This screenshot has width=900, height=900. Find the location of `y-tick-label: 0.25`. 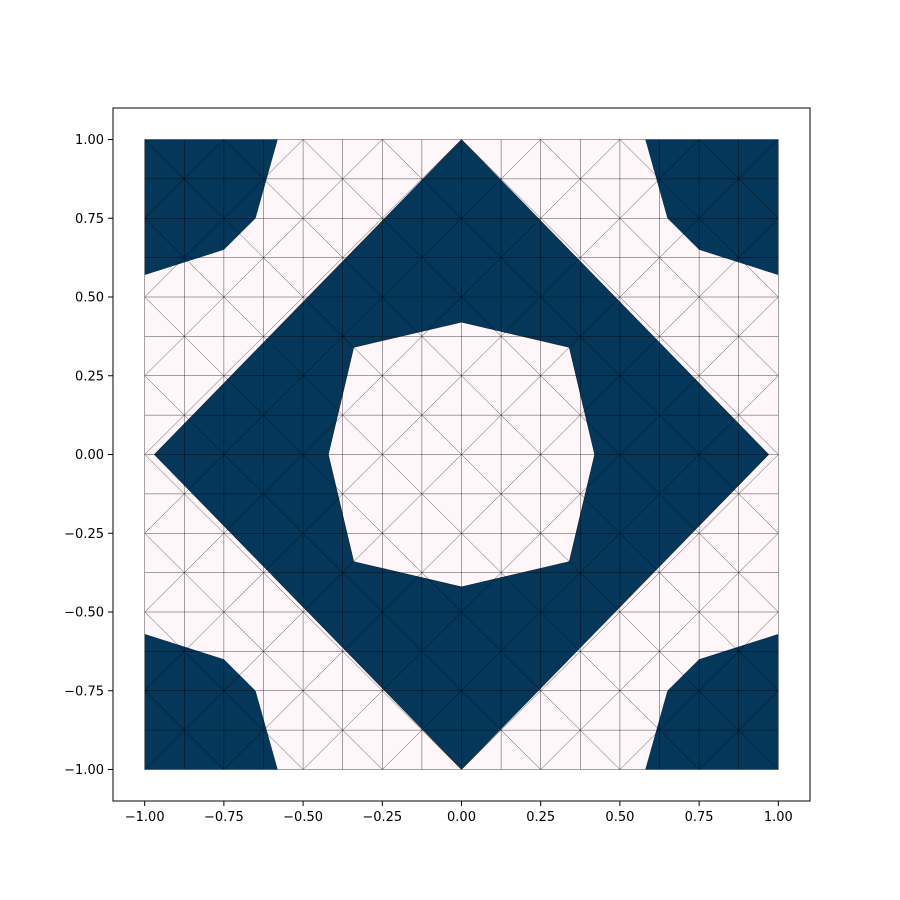

y-tick-label: 0.25 is located at coordinates (89, 376).